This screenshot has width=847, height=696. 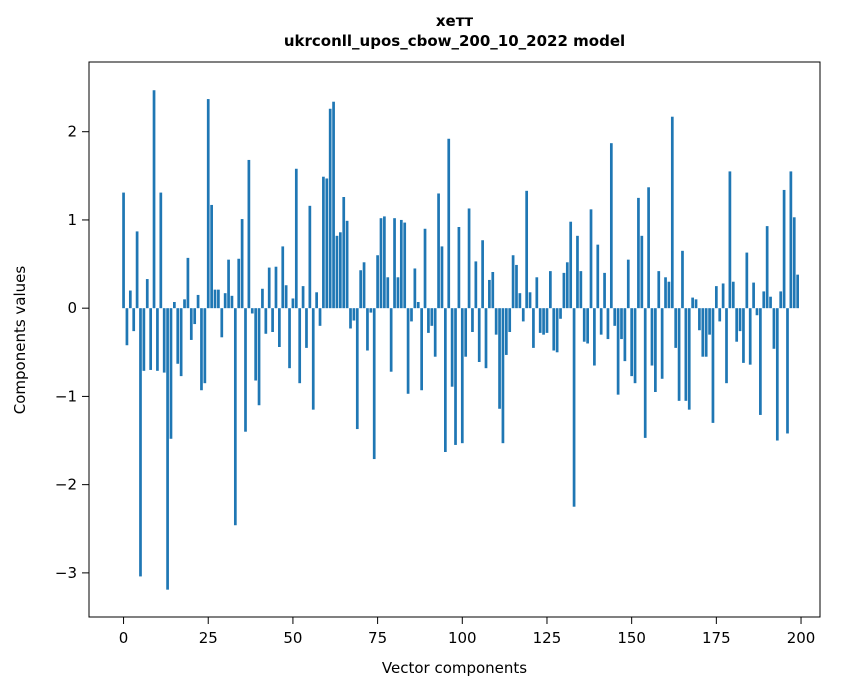 I want to click on x-tick-label: 50, so click(x=292, y=638).